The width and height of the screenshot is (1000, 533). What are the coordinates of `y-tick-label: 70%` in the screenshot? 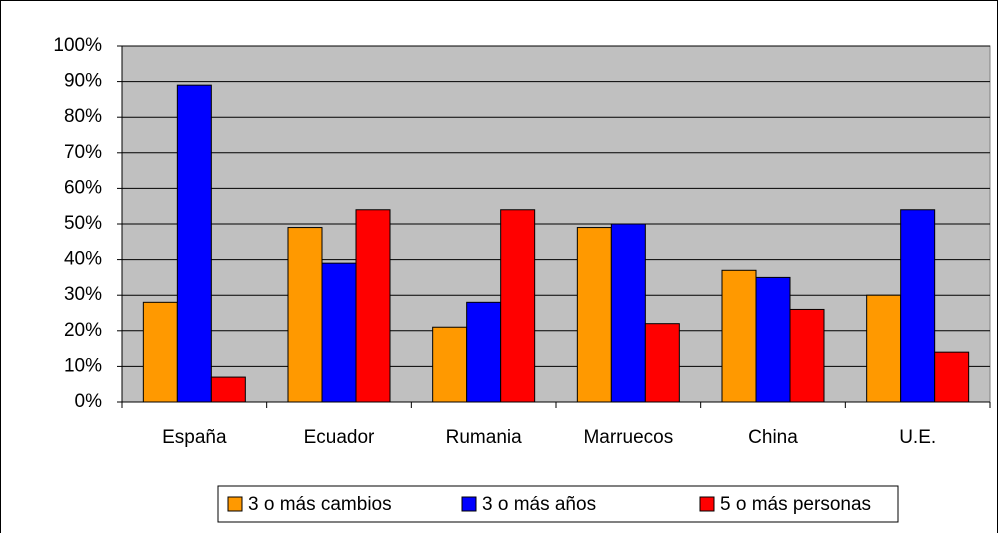 It's located at (83, 152).